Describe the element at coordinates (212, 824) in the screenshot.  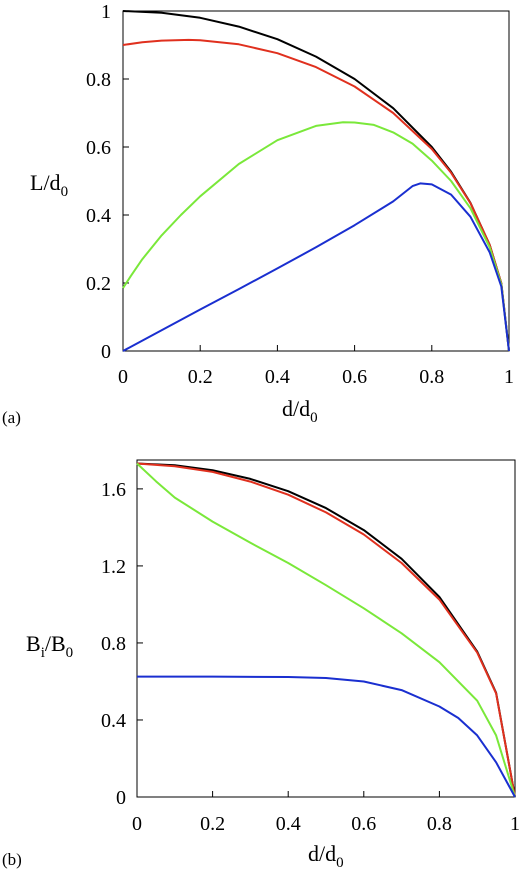
I see `x-tick-label-b: 0.2` at that location.